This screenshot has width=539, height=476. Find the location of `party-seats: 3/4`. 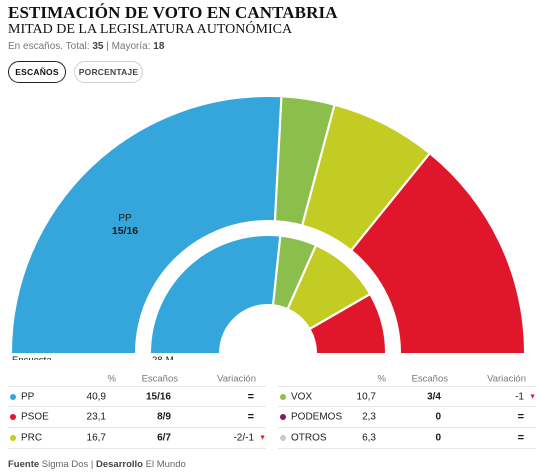

party-seats: 3/4 is located at coordinates (434, 396).